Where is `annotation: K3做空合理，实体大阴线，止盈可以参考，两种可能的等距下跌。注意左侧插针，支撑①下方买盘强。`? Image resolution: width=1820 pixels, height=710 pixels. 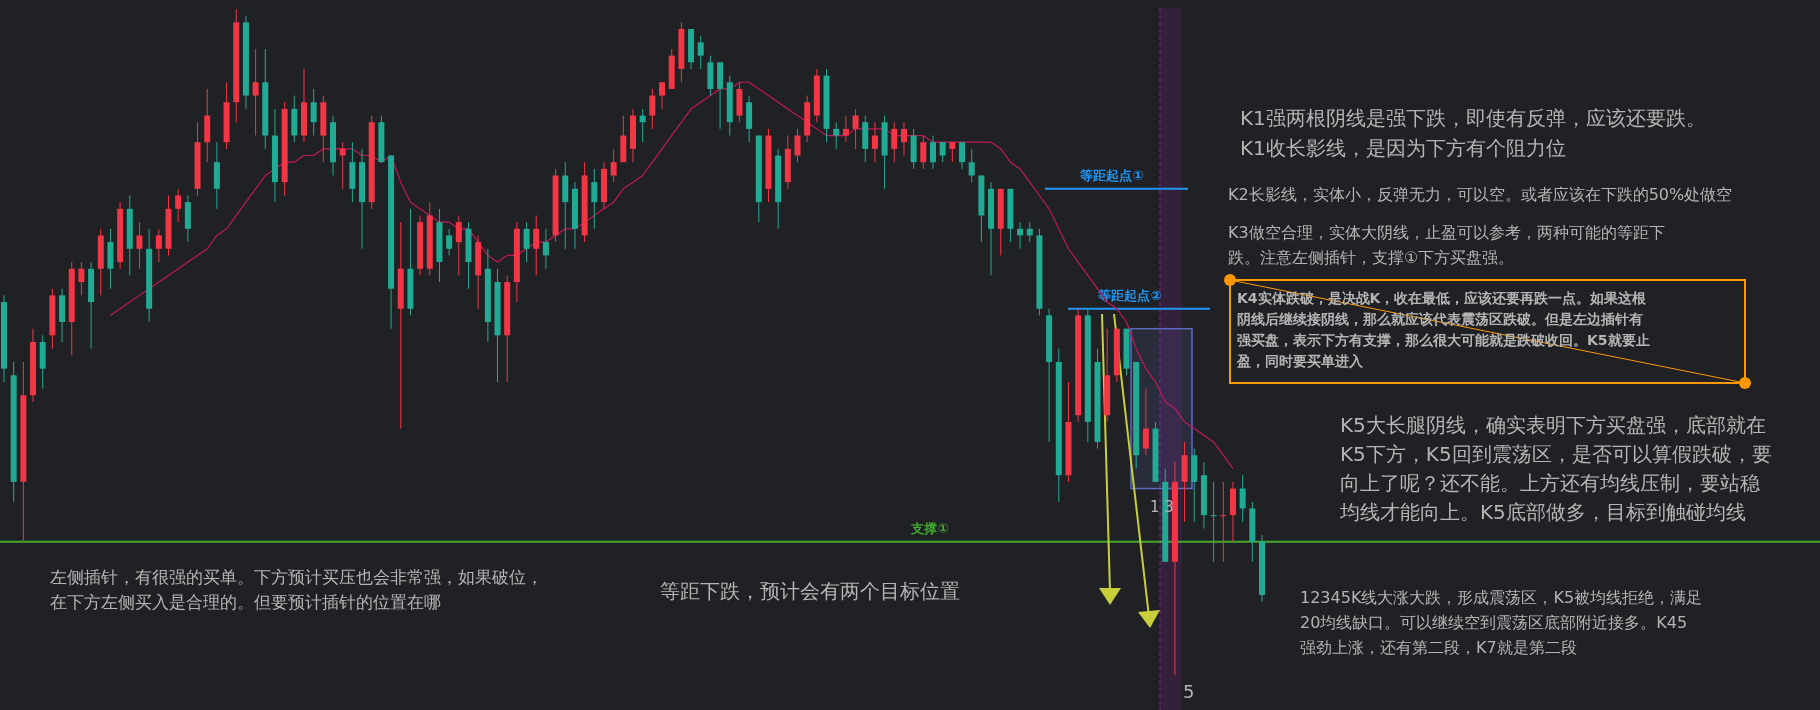 annotation: K3做空合理，实体大阴线，止盈可以参考，两种可能的等距下跌。注意左侧插针，支撑①下方买盘强。 is located at coordinates (1446, 245).